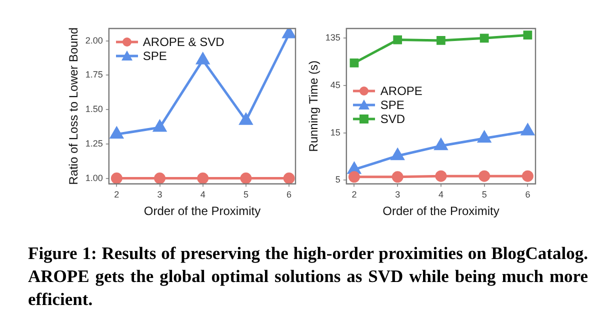  Describe the element at coordinates (73, 106) in the screenshot. I see `y-axis-title: Ratio of Loss to Lower Bound` at that location.